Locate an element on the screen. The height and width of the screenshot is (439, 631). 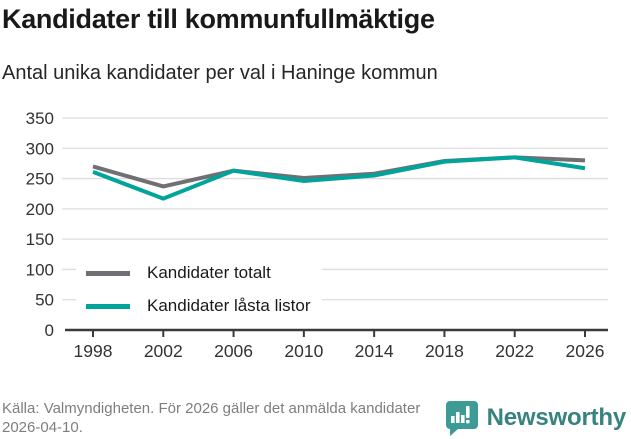
legend-swatch-lasta-listor is located at coordinates (108, 306).